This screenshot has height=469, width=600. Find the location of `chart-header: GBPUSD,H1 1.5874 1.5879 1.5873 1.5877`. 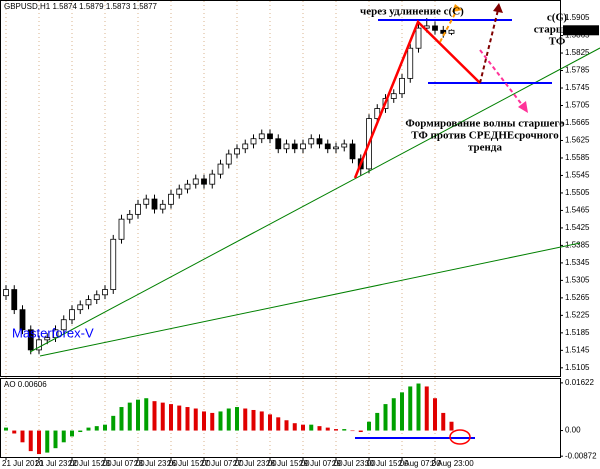

chart-header: GBPUSD,H1 1.5874 1.5879 1.5873 1.5877 is located at coordinates (81, 6).